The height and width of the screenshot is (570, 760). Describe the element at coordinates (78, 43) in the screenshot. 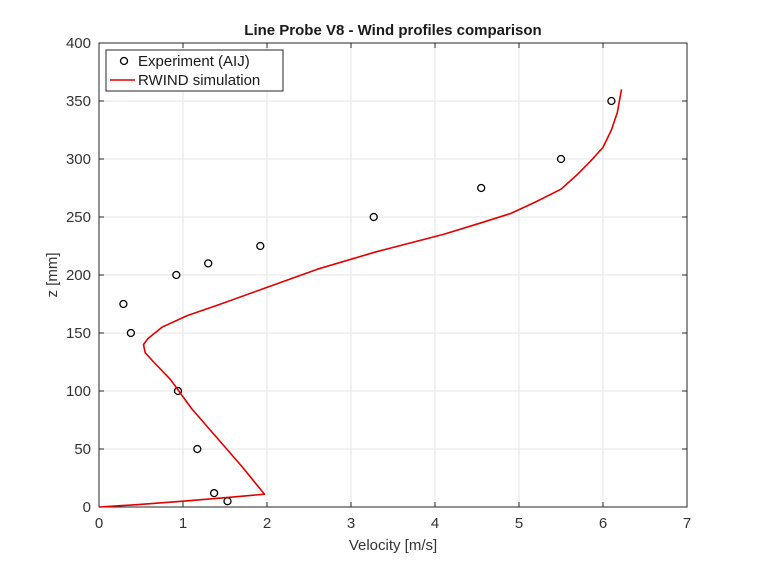

I see `y-tick-label: 400` at that location.